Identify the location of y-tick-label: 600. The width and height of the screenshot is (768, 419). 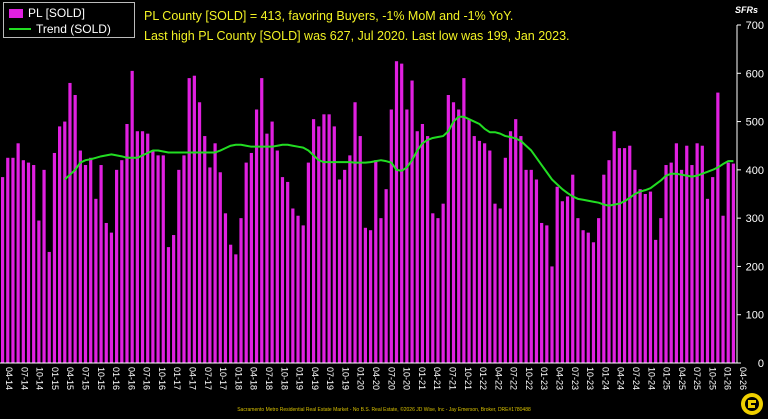
(755, 74).